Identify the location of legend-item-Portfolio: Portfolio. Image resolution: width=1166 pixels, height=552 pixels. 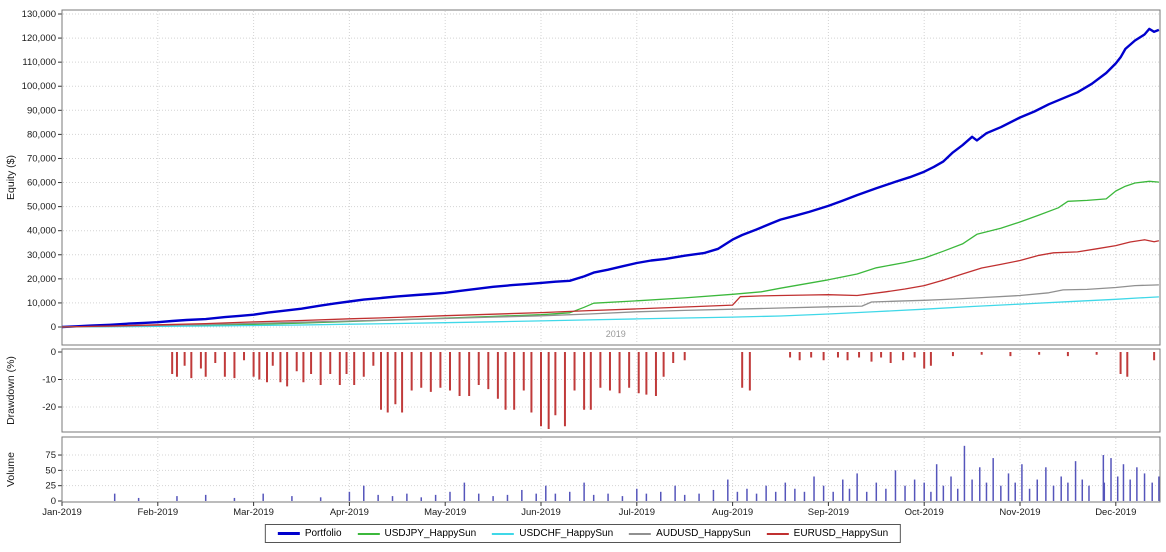
(309, 533).